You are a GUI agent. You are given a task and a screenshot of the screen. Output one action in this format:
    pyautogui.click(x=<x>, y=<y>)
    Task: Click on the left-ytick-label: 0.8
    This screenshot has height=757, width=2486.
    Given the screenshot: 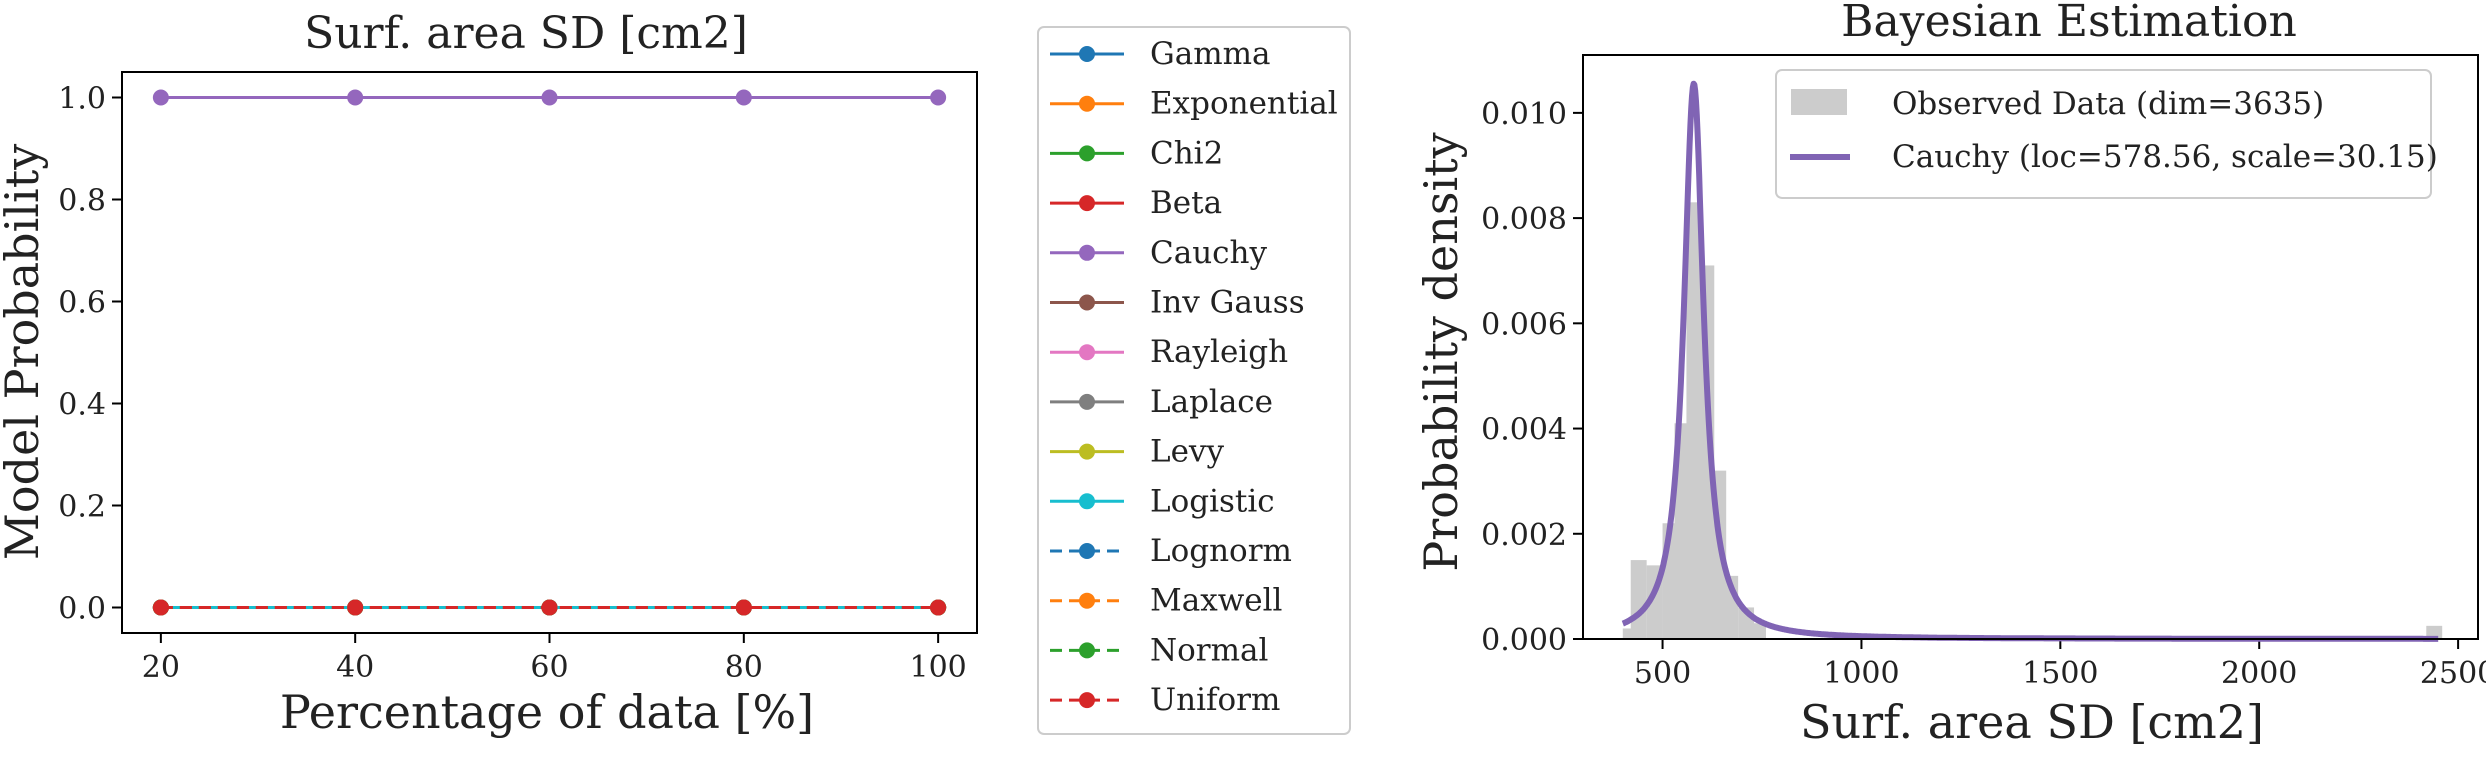 What is the action you would take?
    pyautogui.click(x=82, y=201)
    